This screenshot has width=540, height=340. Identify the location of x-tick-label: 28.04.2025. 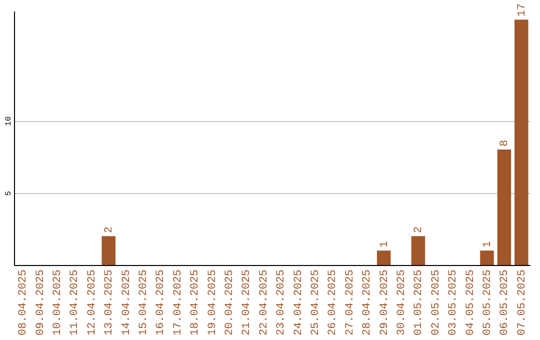
(368, 303).